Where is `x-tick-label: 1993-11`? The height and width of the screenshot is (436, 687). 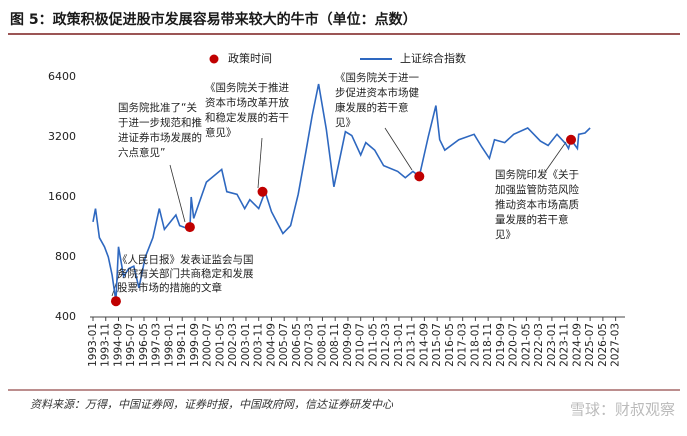 x-tick-label: 1993-11 is located at coordinates (106, 345).